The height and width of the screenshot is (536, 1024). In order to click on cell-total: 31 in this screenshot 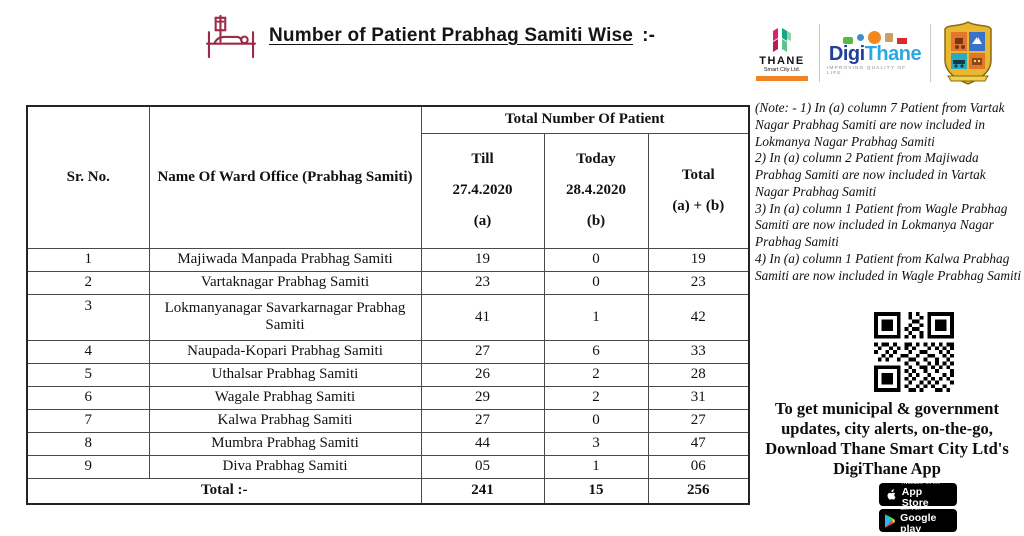, I will do `click(698, 397)`.